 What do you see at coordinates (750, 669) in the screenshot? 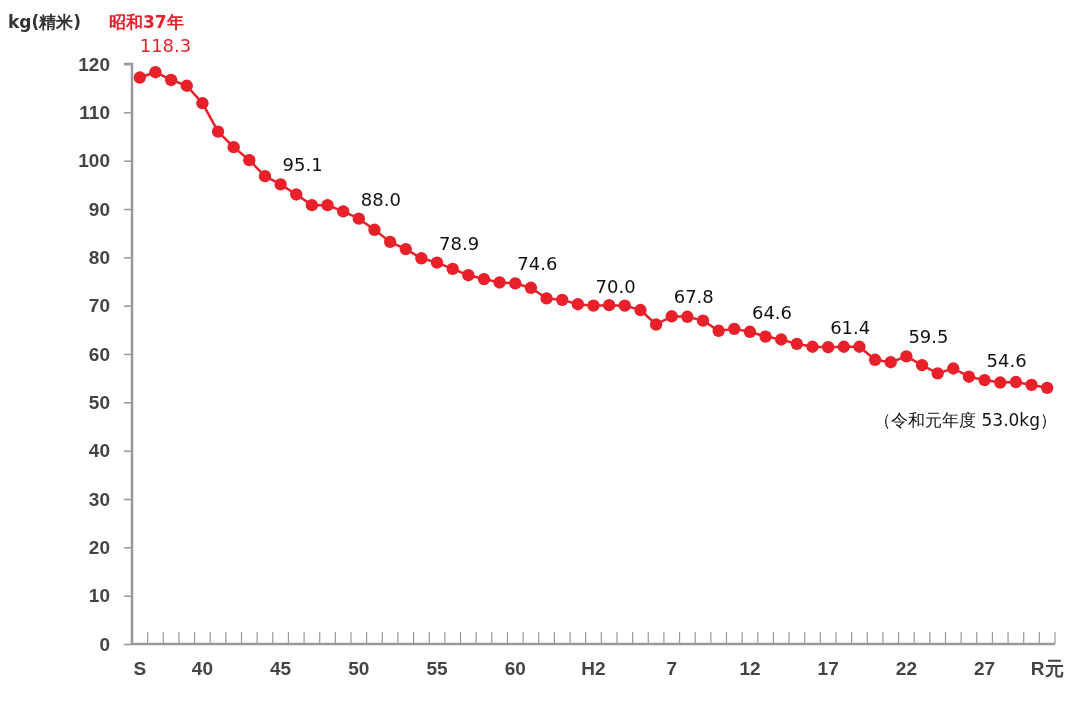
I see `x-tick-label: 12` at bounding box center [750, 669].